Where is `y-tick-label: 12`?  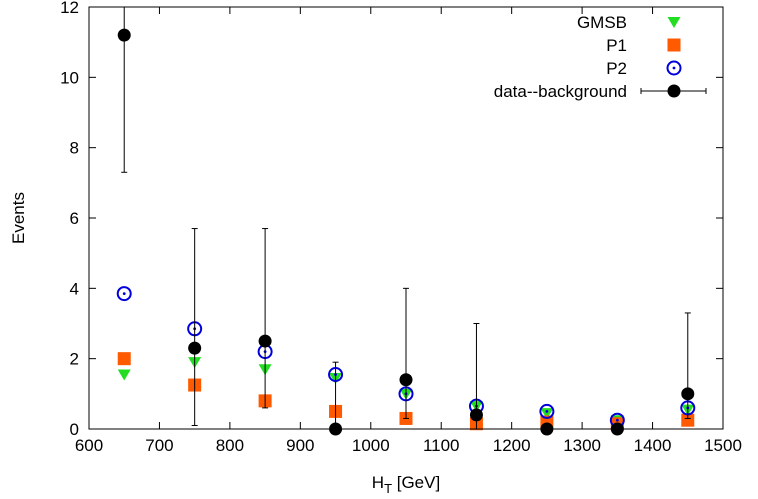 y-tick-label: 12 is located at coordinates (69, 8).